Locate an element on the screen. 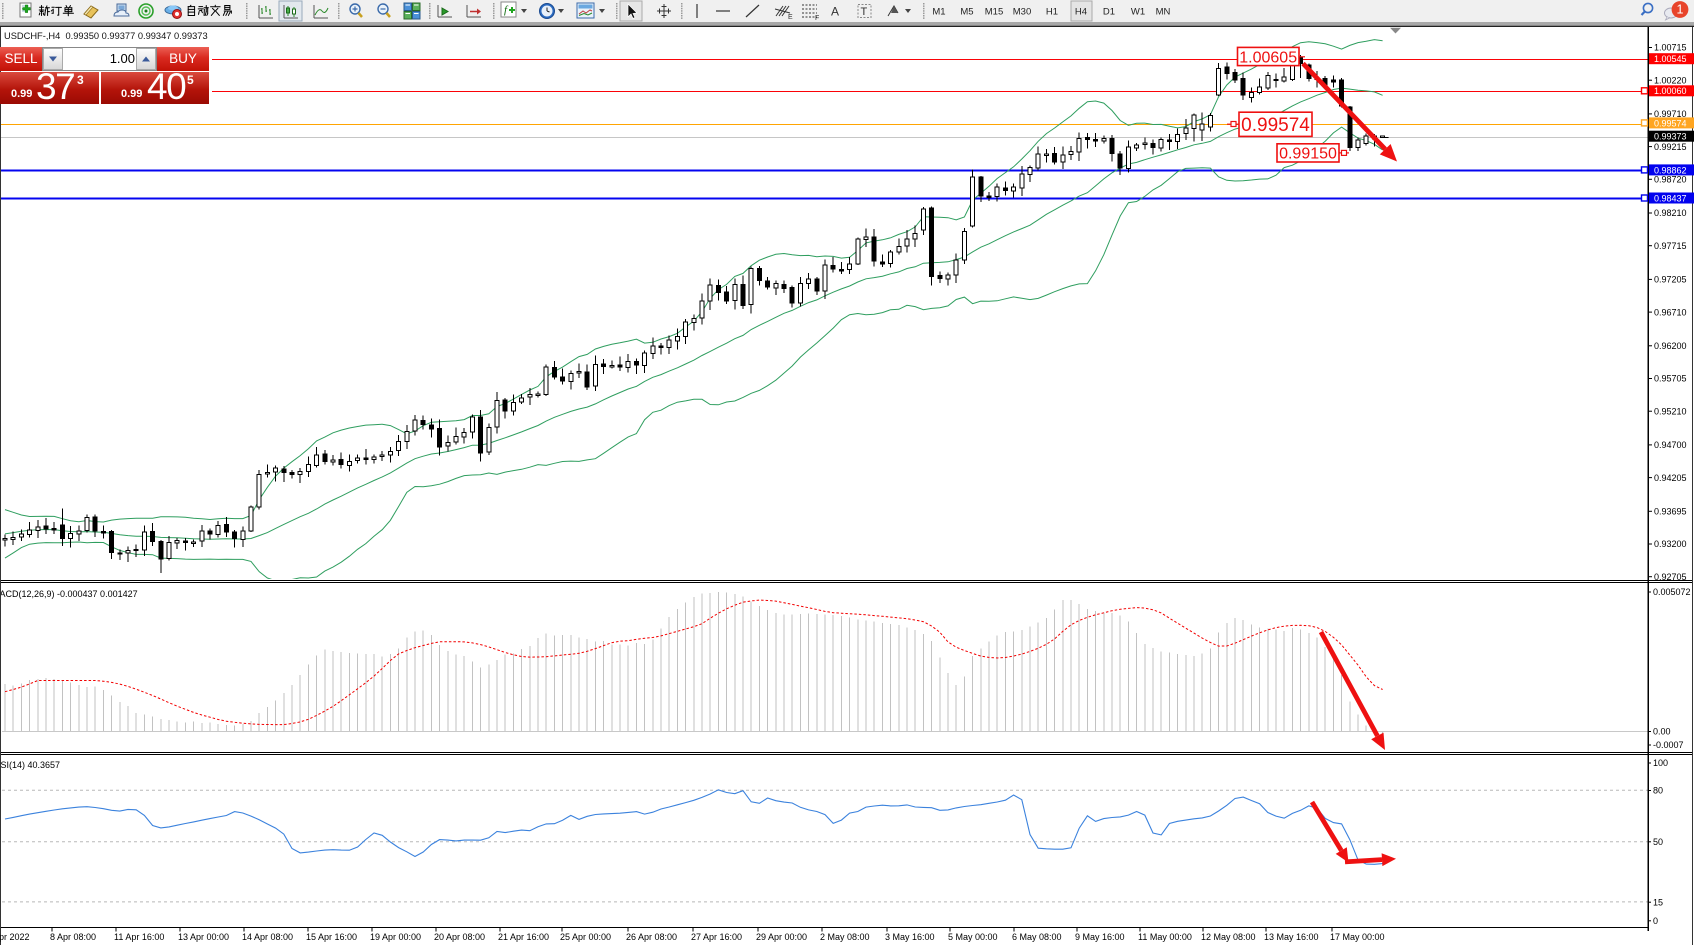  svg-text: T is located at coordinates (864, 12).